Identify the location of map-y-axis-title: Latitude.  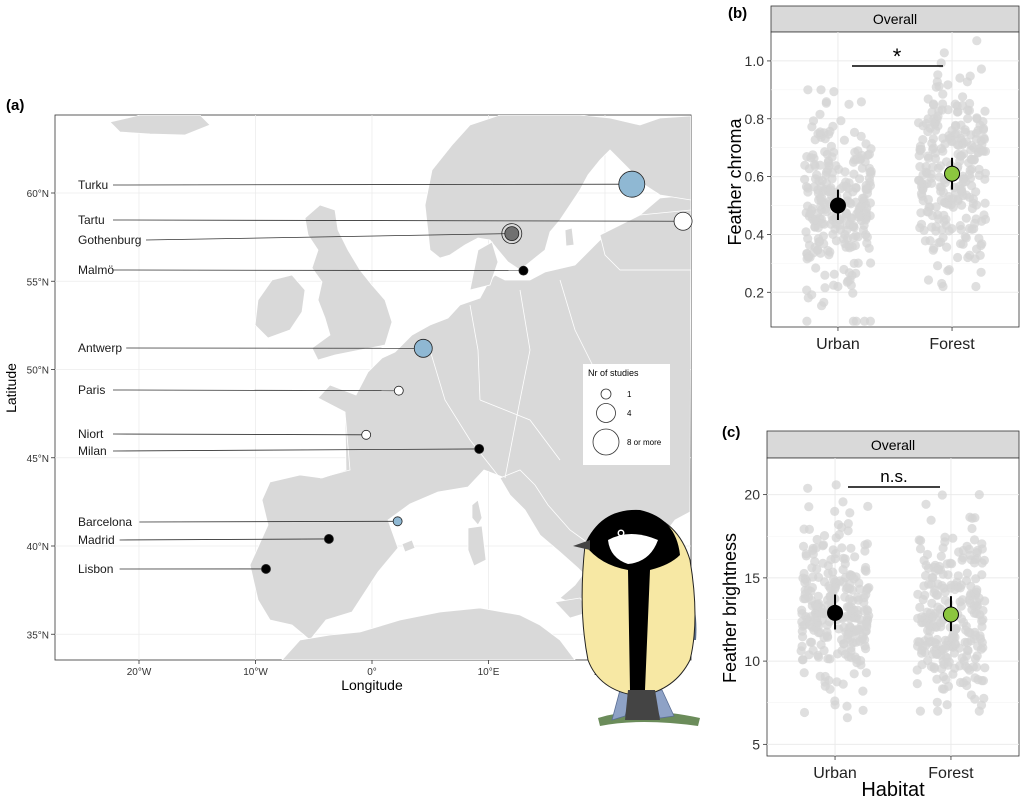
(11, 388).